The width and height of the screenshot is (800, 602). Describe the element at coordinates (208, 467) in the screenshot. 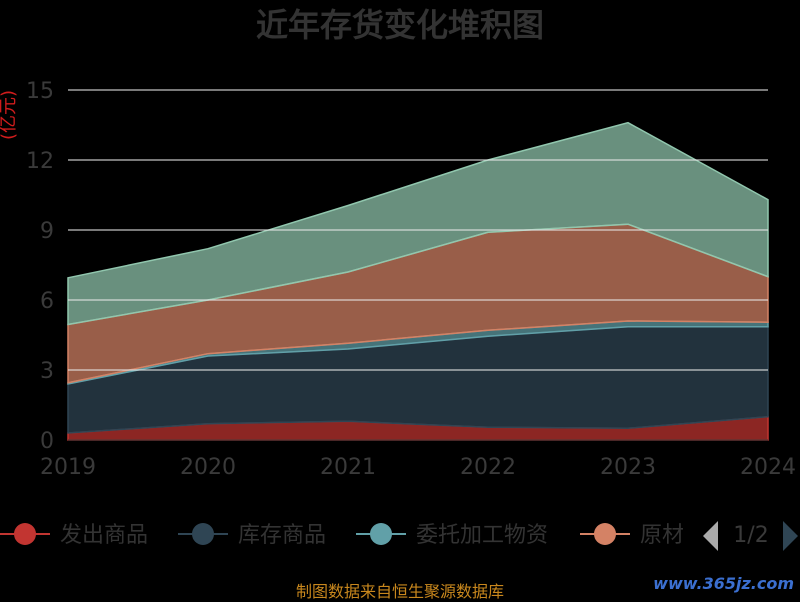

I see `x-tick-label: 2020` at that location.